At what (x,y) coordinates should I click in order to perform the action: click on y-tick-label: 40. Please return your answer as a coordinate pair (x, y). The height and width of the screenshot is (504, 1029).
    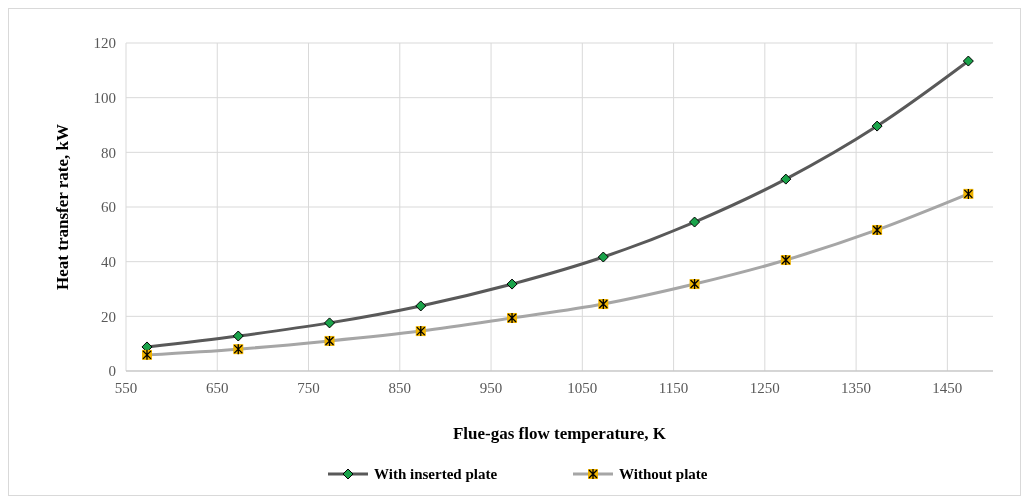
    Looking at the image, I should click on (108, 261).